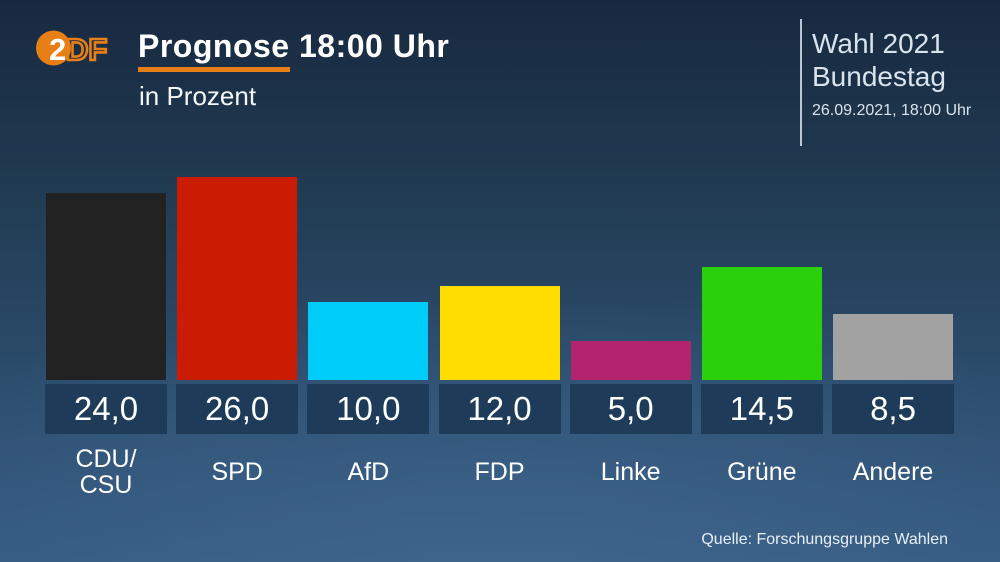  What do you see at coordinates (106, 286) in the screenshot?
I see `bar-CDU/CSU` at bounding box center [106, 286].